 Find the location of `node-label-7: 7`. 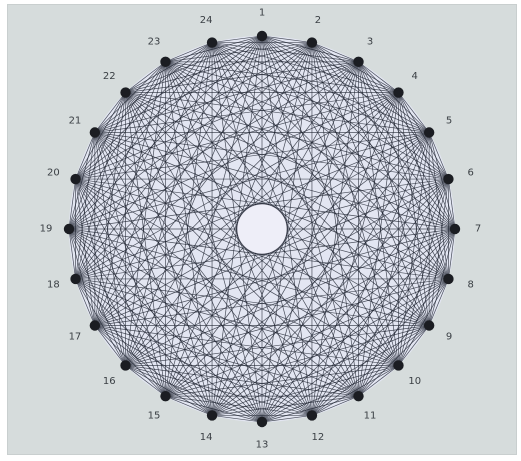

node-label-7: 7 is located at coordinates (478, 229).